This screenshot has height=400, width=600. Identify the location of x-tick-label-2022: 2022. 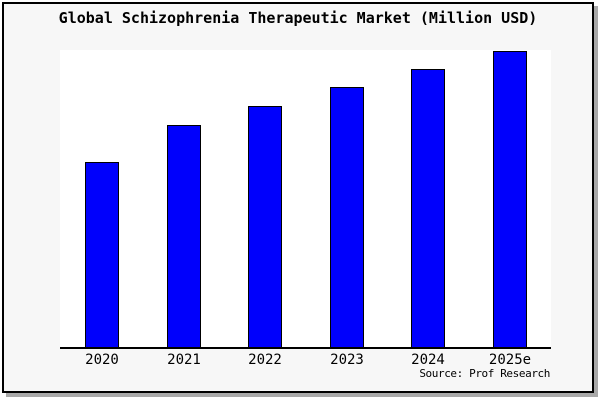
(265, 360).